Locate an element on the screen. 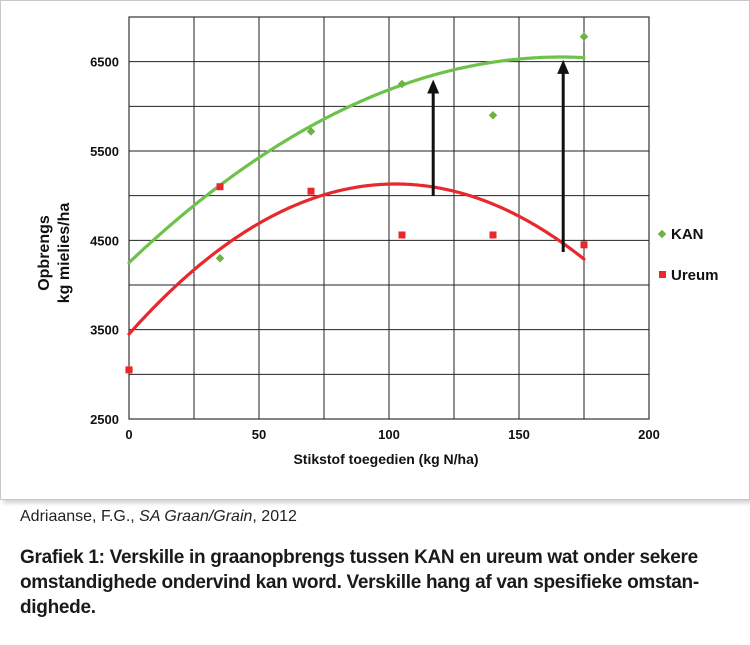 This screenshot has width=750, height=645. y-tick-label: 5500 is located at coordinates (104, 151).